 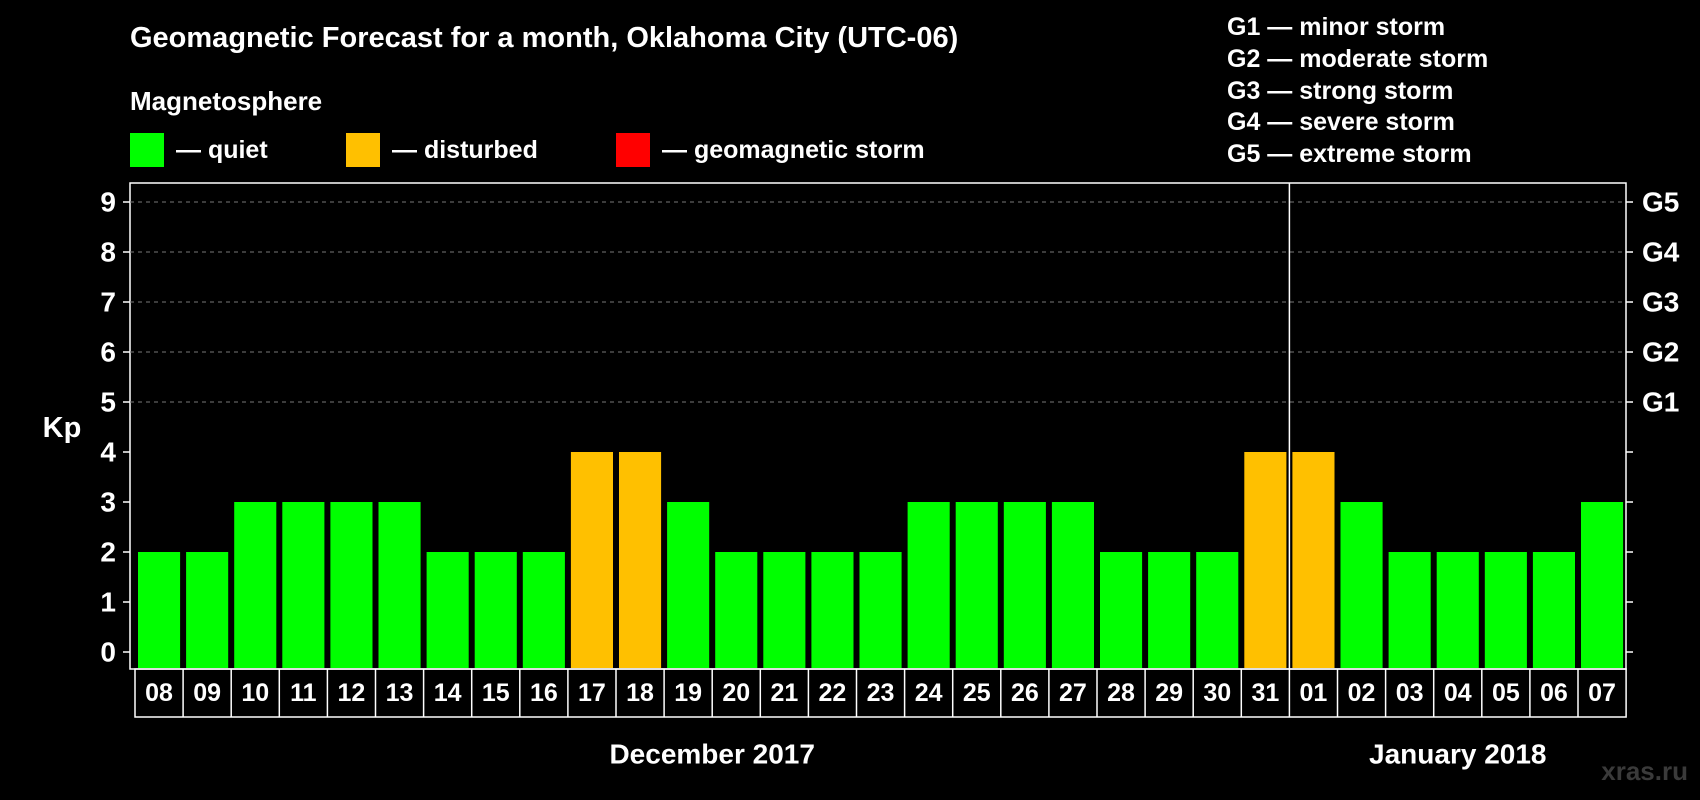 I want to click on x-tick-label-05: 05, so click(x=1506, y=693).